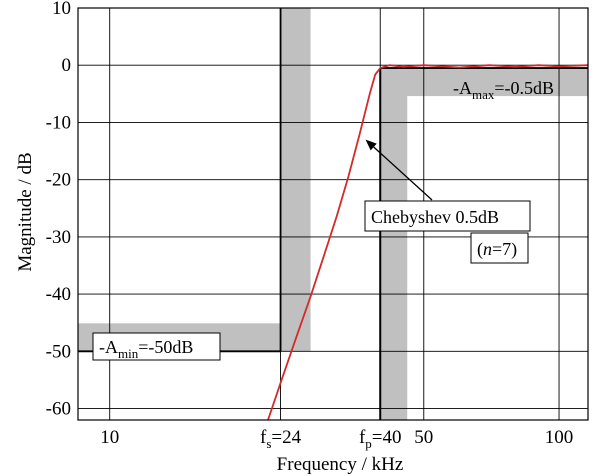 The height and width of the screenshot is (476, 594). What do you see at coordinates (25, 211) in the screenshot?
I see `y-axis-label: Magnitude / dB` at bounding box center [25, 211].